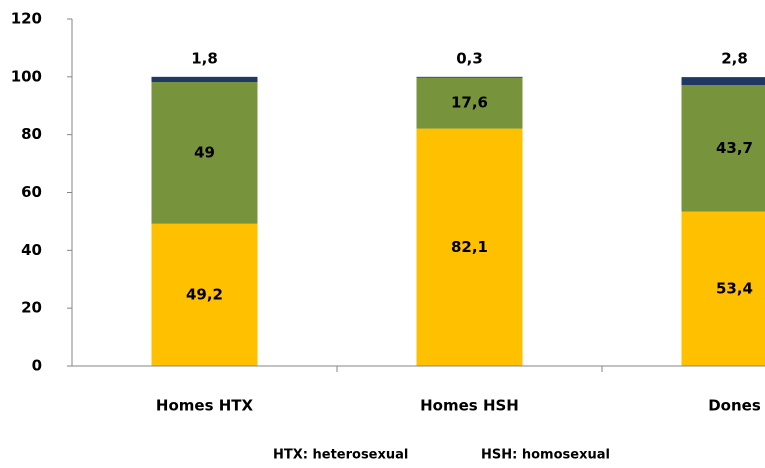 This screenshot has height=468, width=765. I want to click on footnote: HSH: homosexual, so click(545, 455).